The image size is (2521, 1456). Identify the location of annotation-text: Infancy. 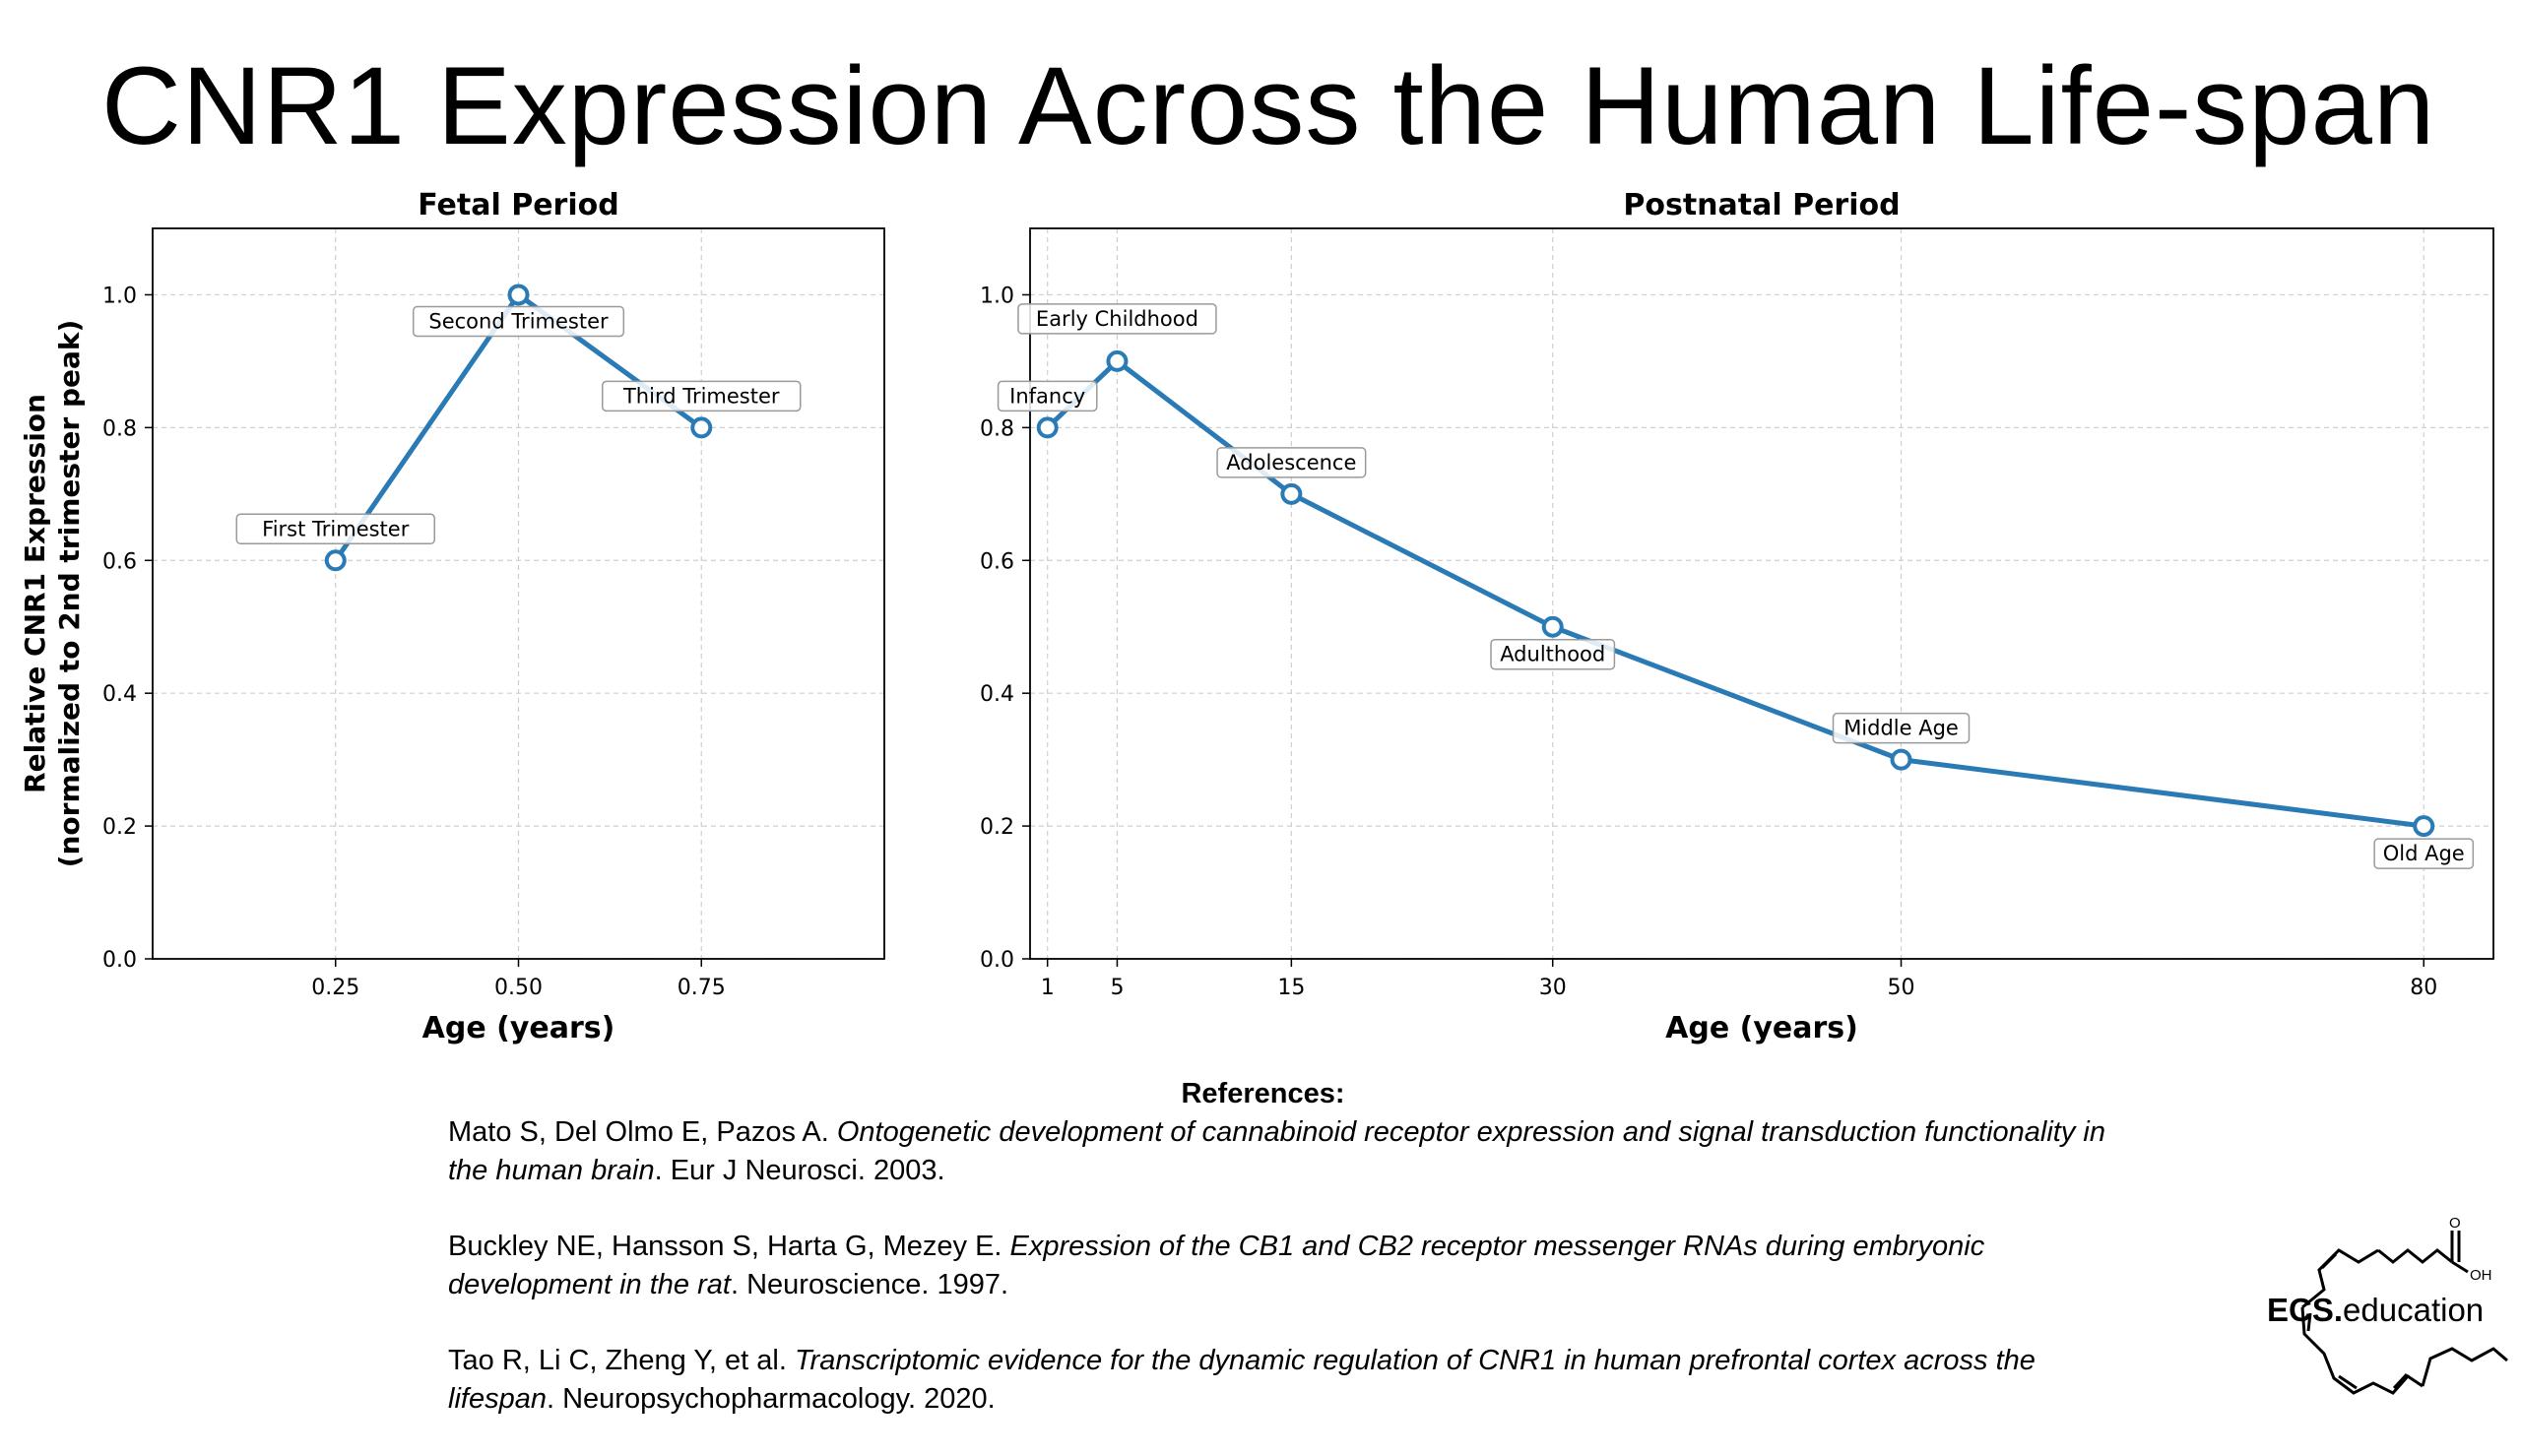
(1047, 396).